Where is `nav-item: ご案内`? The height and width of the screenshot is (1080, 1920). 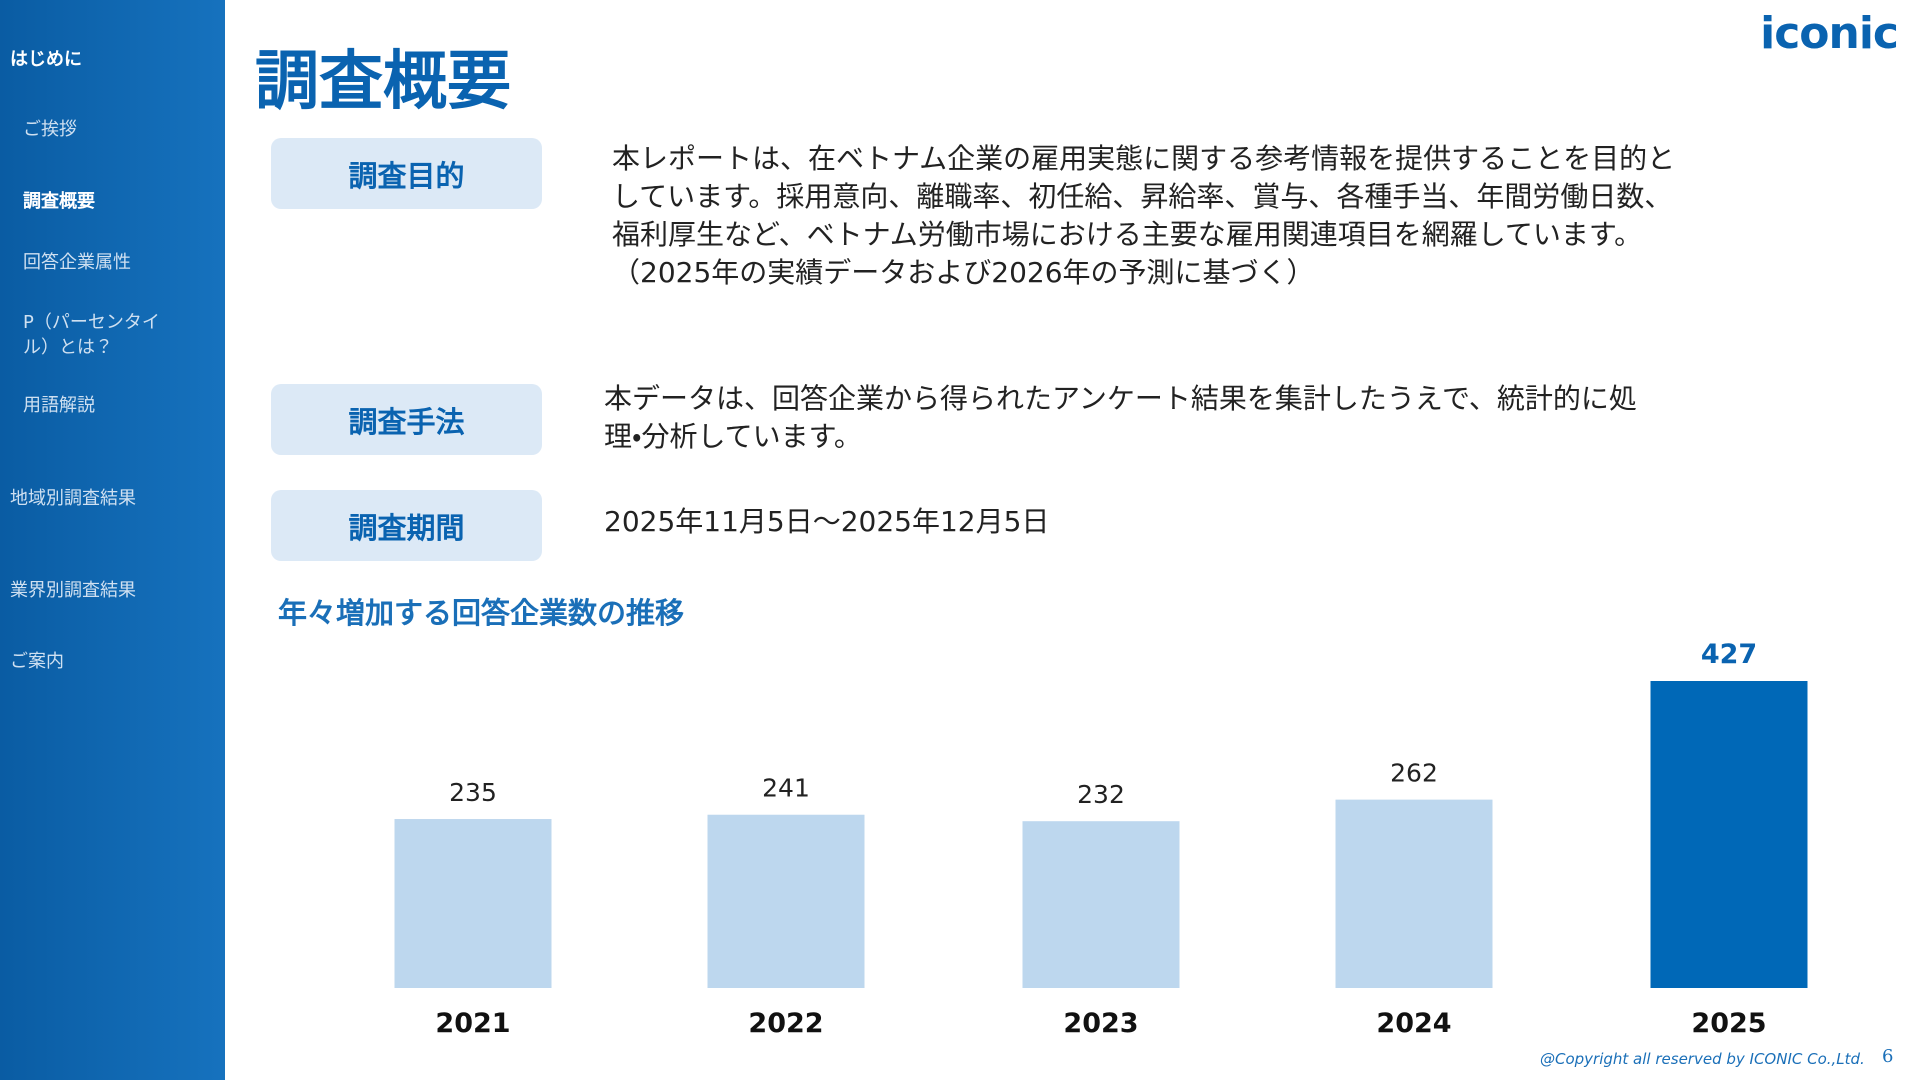 nav-item: ご案内 is located at coordinates (37, 661).